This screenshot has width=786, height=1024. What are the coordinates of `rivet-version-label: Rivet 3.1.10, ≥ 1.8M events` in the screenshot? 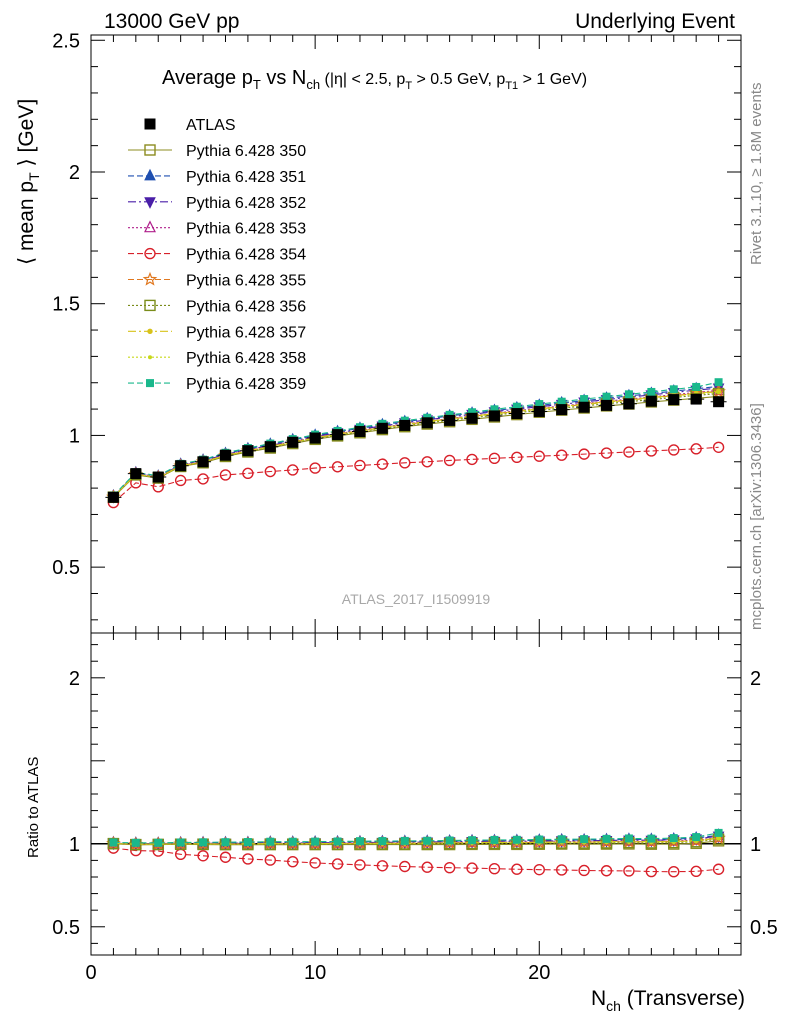 It's located at (756, 174).